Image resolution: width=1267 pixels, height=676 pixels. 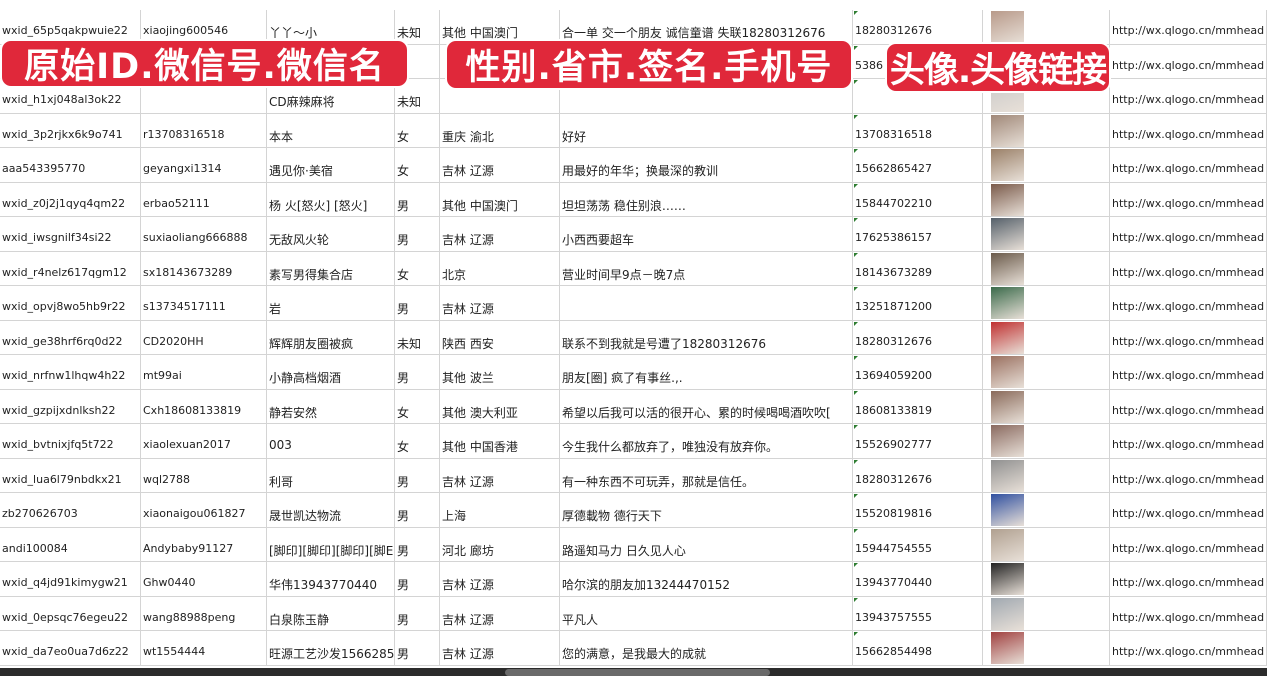 I want to click on cell-wechat-name: 华伟13943770440, so click(x=331, y=579).